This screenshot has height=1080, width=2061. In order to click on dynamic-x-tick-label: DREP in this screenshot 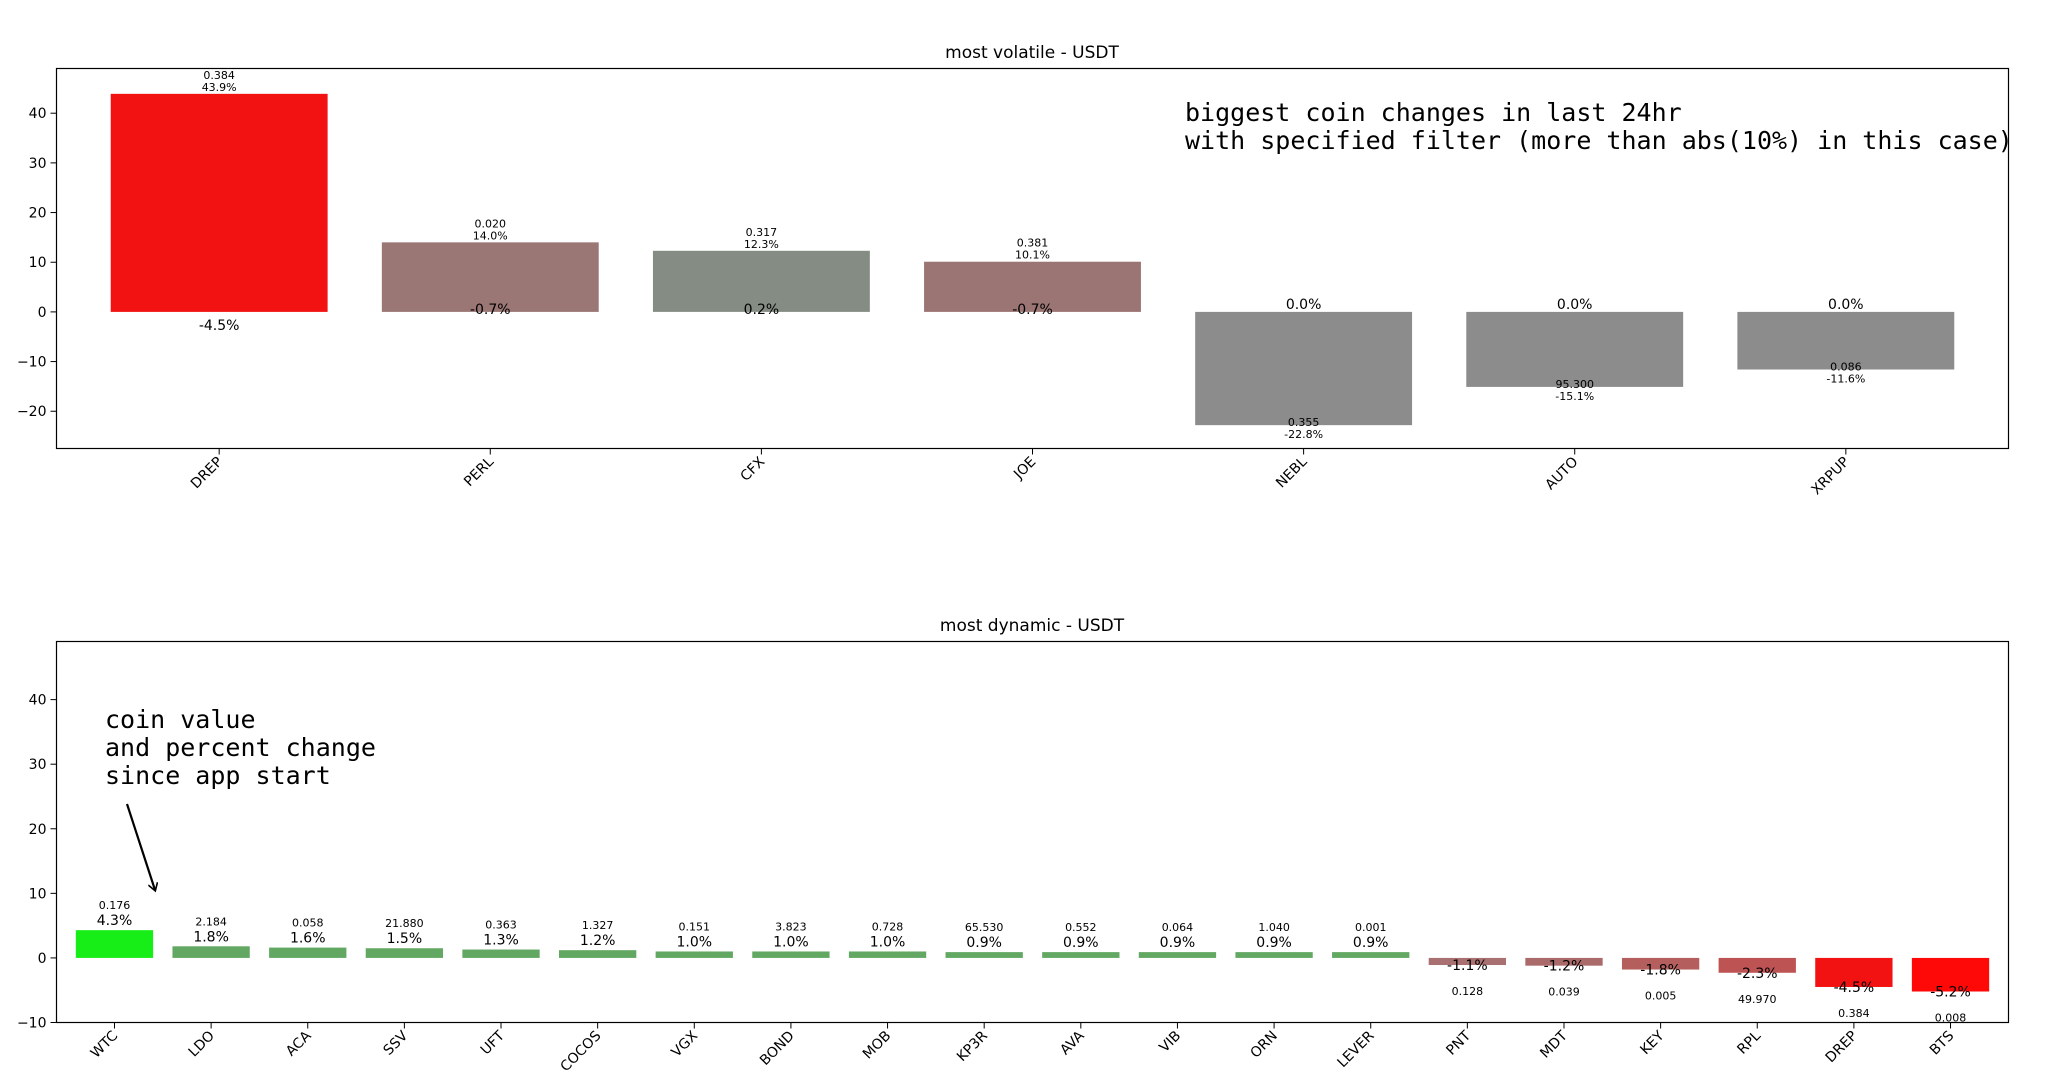, I will do `click(1842, 1047)`.